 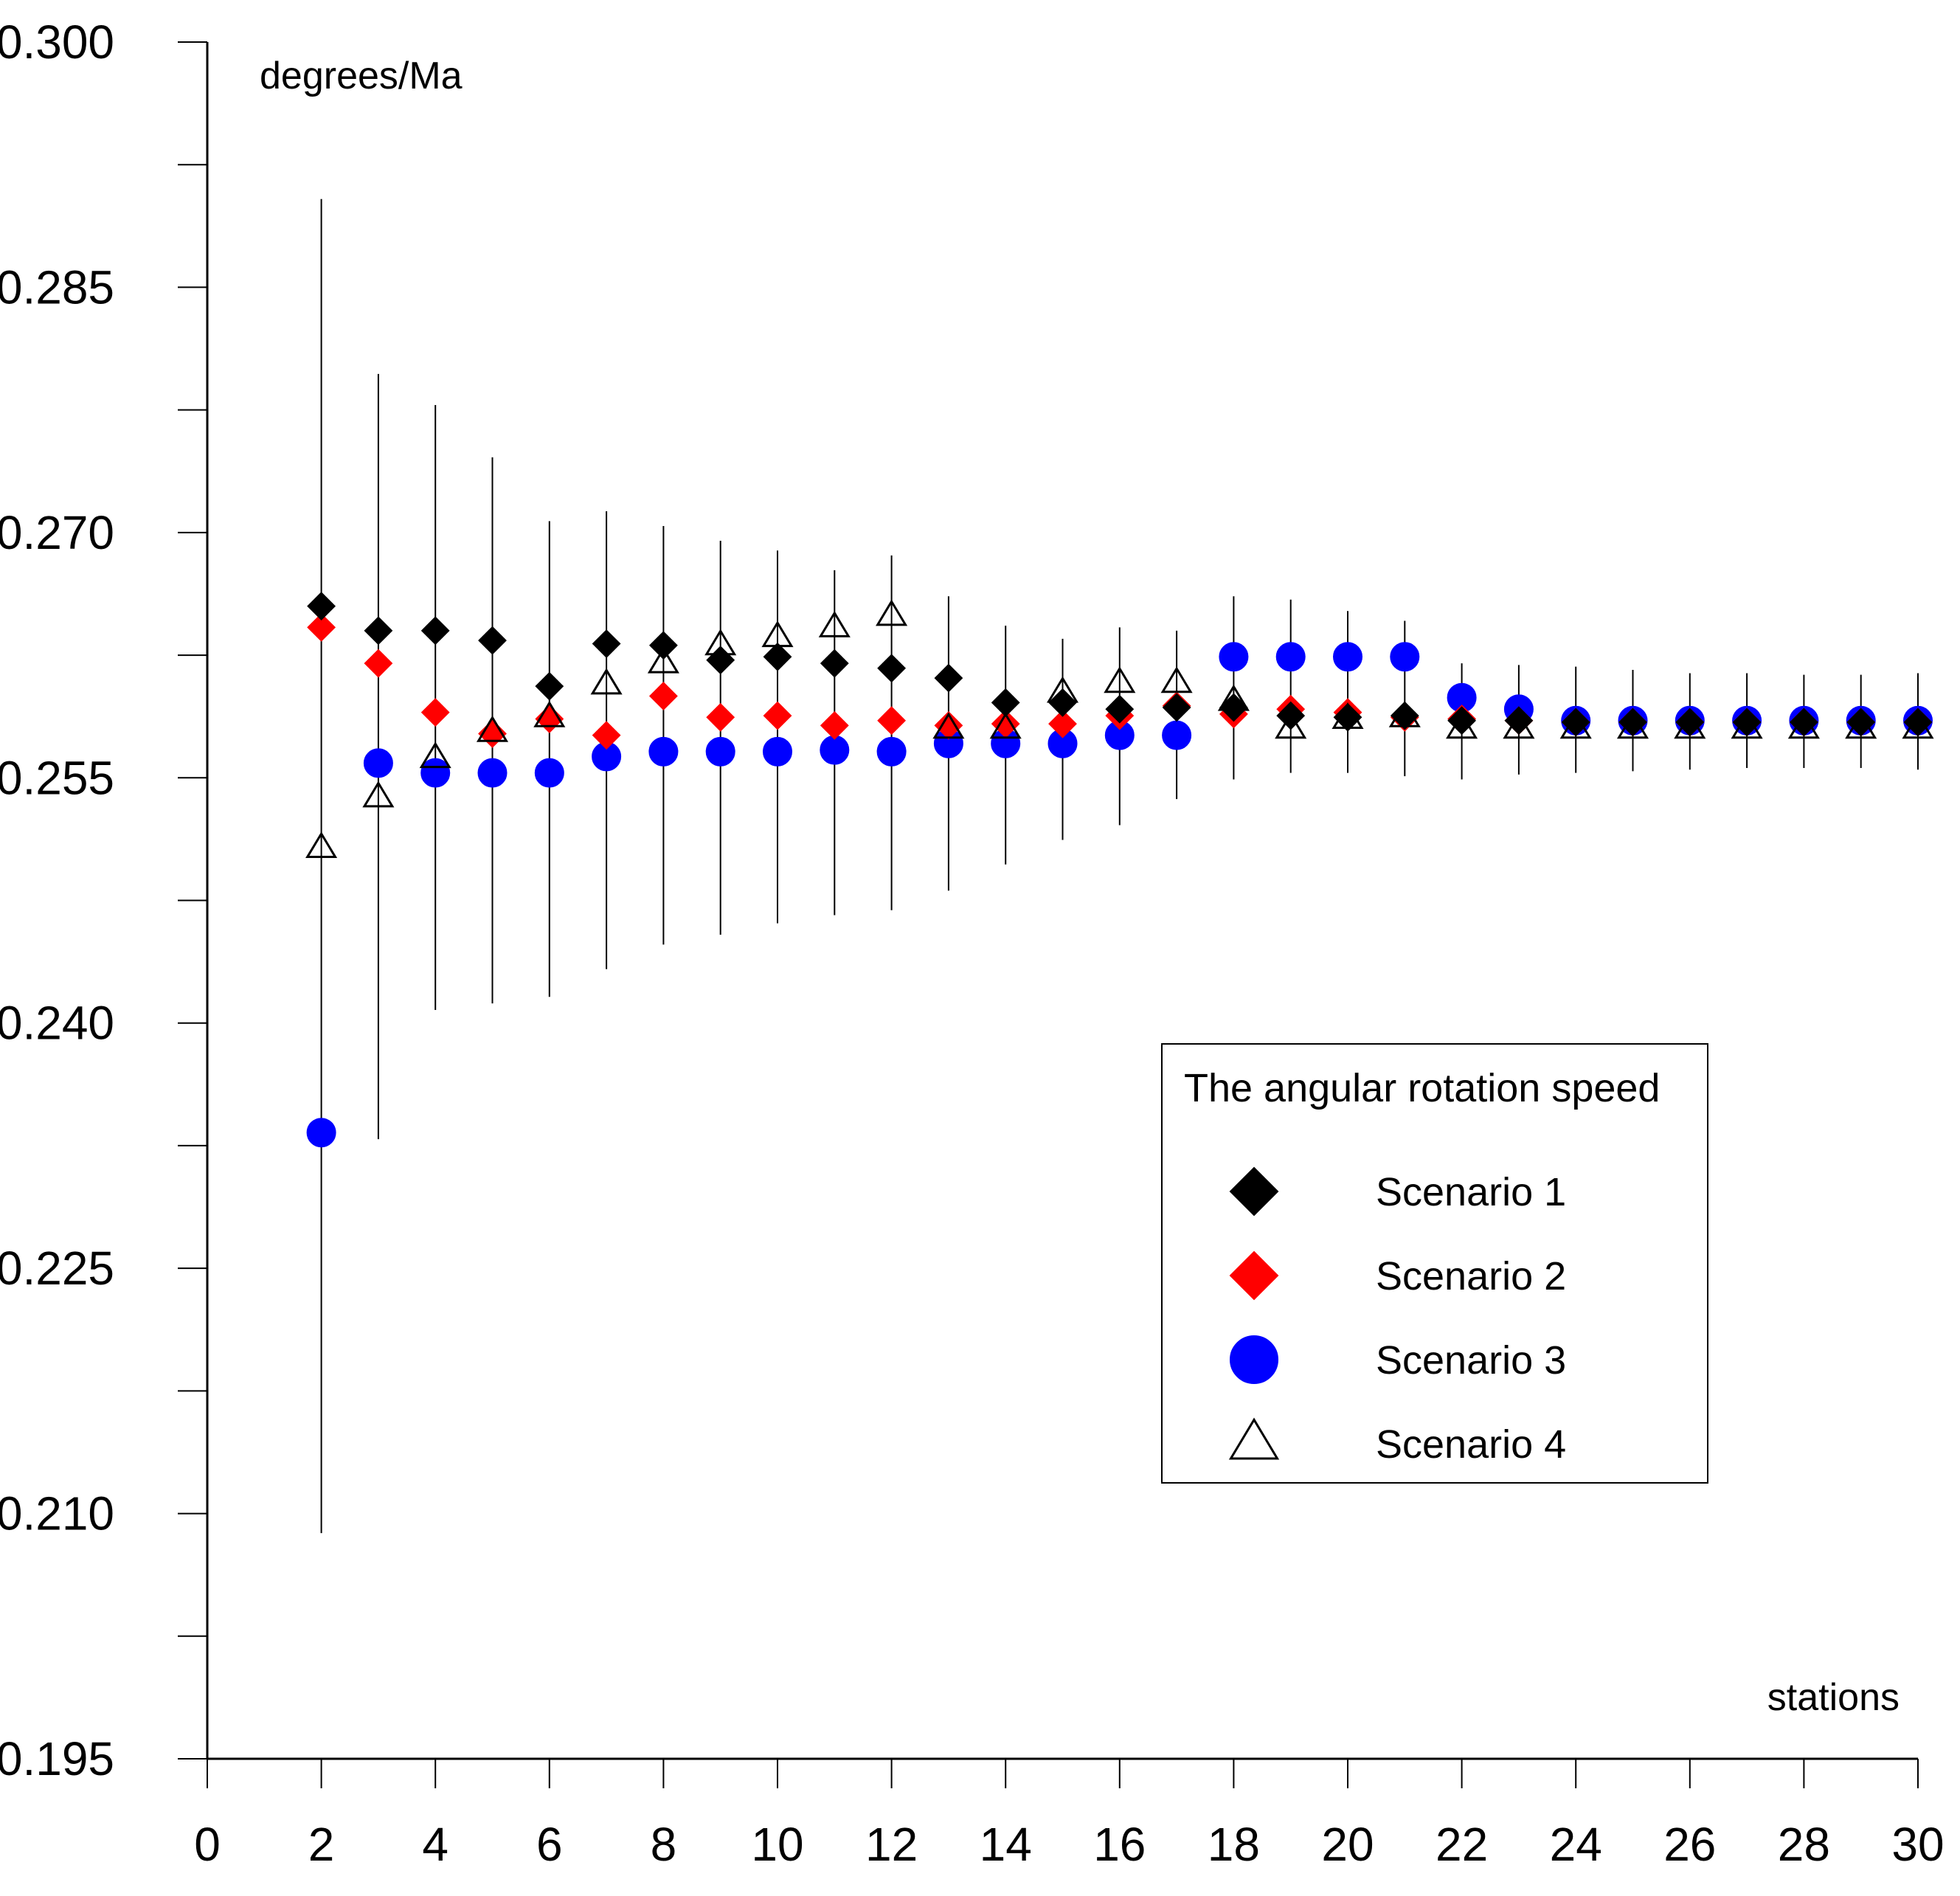 What do you see at coordinates (892, 1845) in the screenshot?
I see `x-tick-label: 12` at bounding box center [892, 1845].